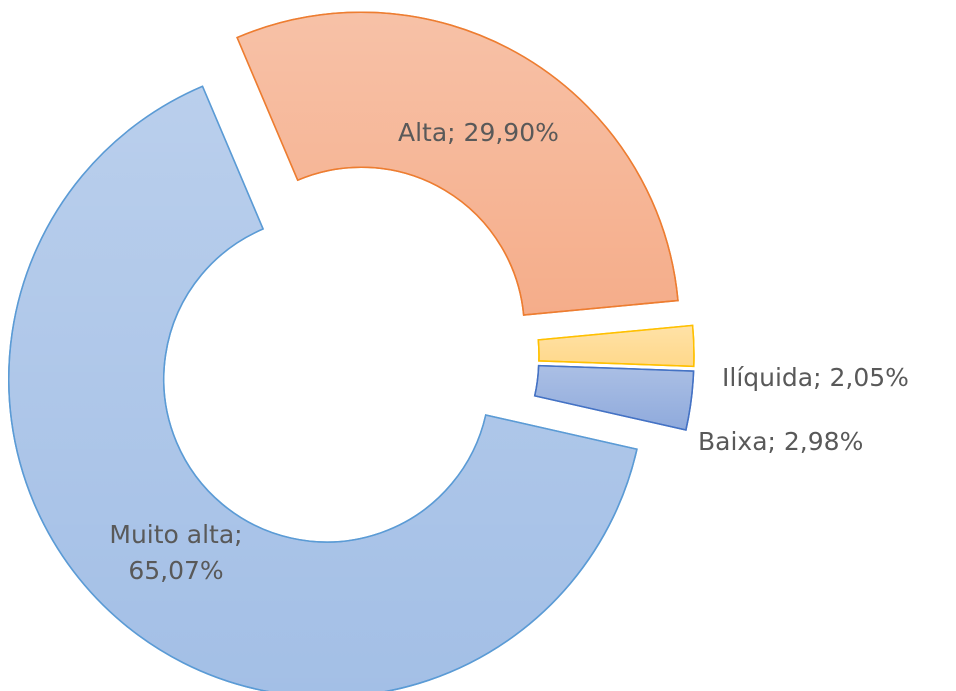 This screenshot has width=956, height=691. Describe the element at coordinates (478, 132) in the screenshot. I see `data-label: Alta; 29,90%` at that location.